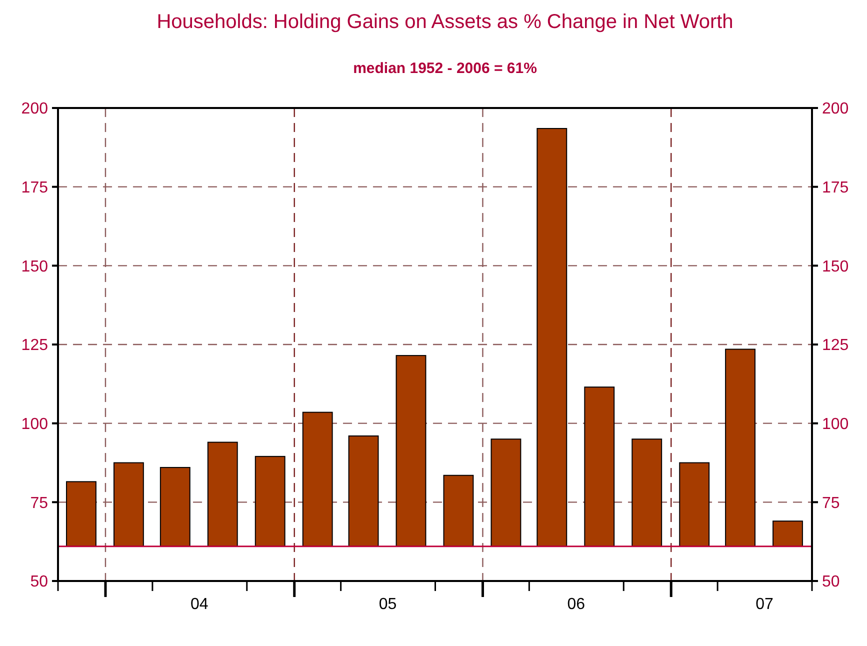  Describe the element at coordinates (199, 604) in the screenshot. I see `x-tick-label: 04` at that location.